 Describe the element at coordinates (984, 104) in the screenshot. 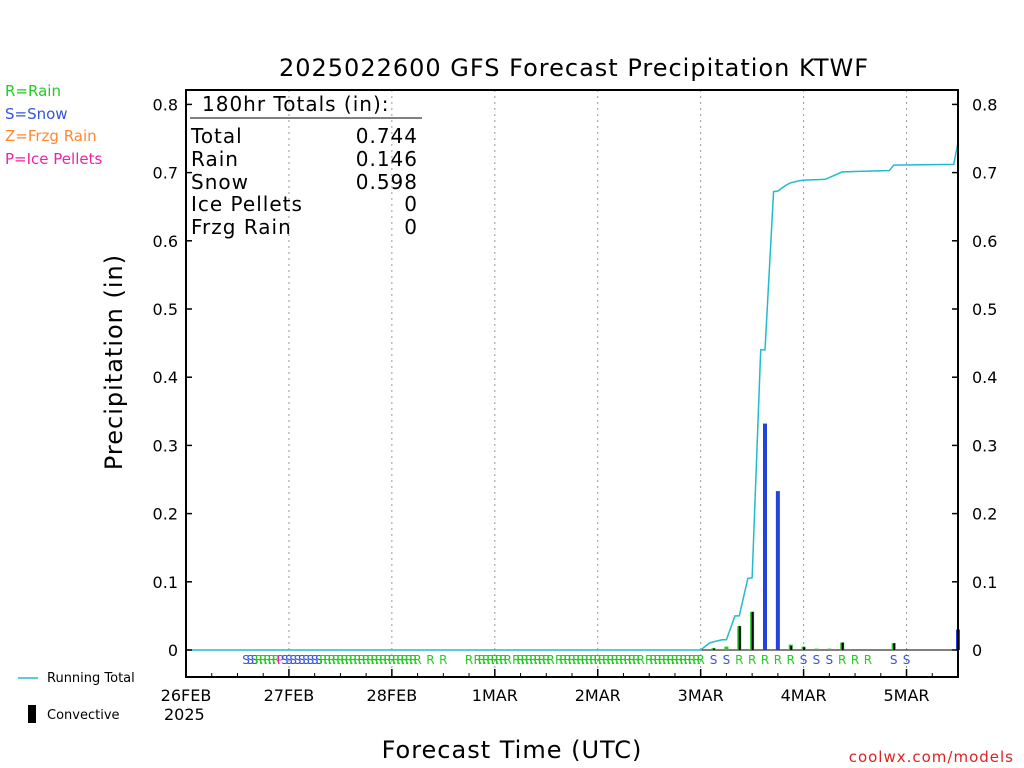

I see `y-tick-label-right: 0.8` at that location.